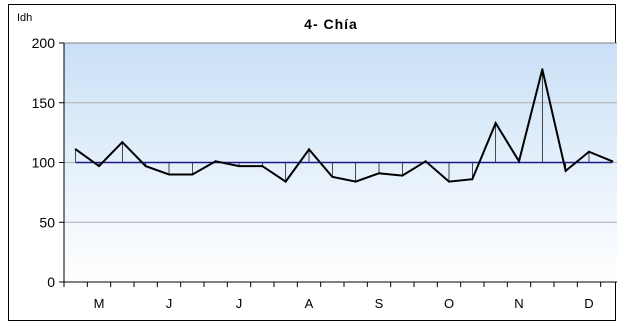 The width and height of the screenshot is (627, 333). What do you see at coordinates (309, 303) in the screenshot?
I see `x-tick-label: A` at bounding box center [309, 303].